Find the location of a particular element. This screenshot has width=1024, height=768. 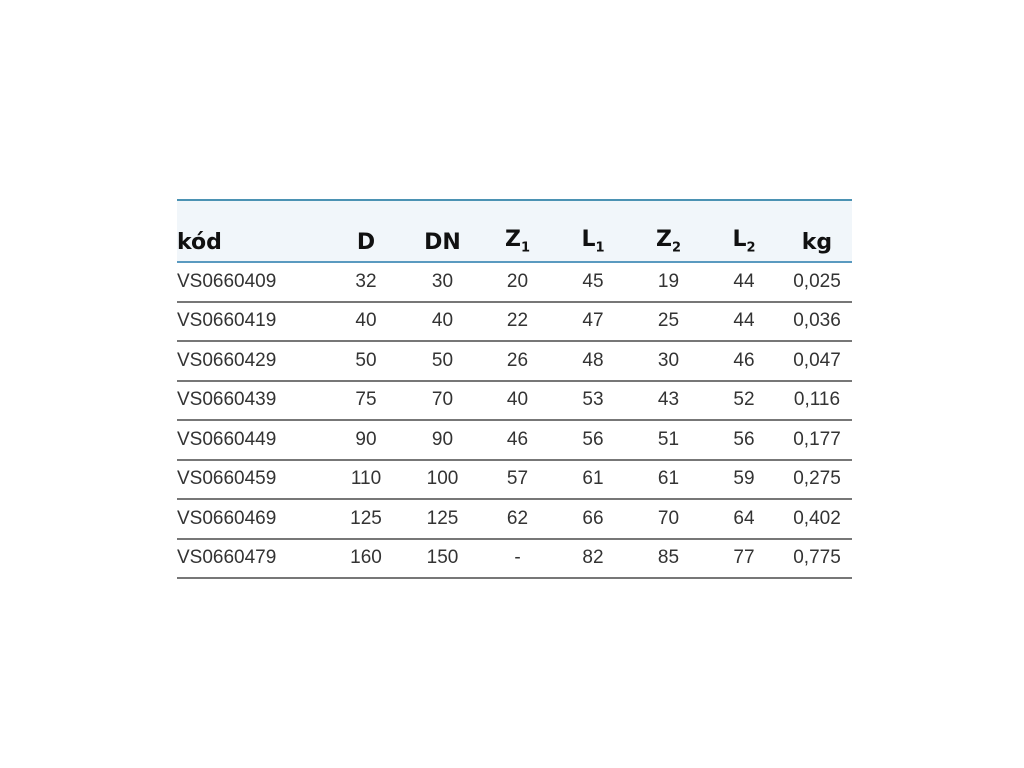

table-row: VS0660469 125 125 62 66 70 64 0,402 is located at coordinates (514, 519).